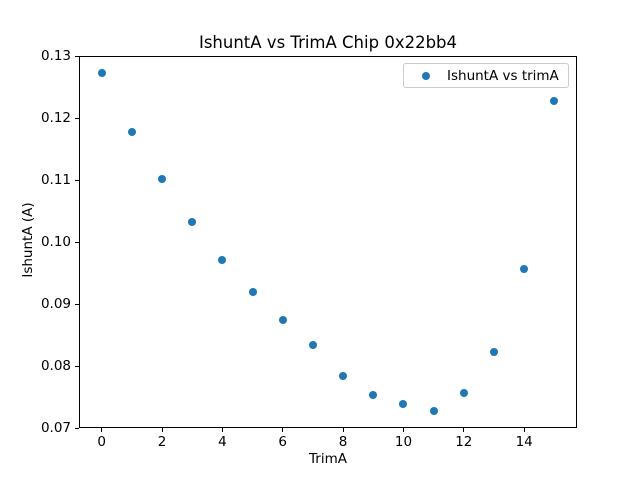 This screenshot has width=640, height=480. I want to click on x-tick-label: 6, so click(283, 442).